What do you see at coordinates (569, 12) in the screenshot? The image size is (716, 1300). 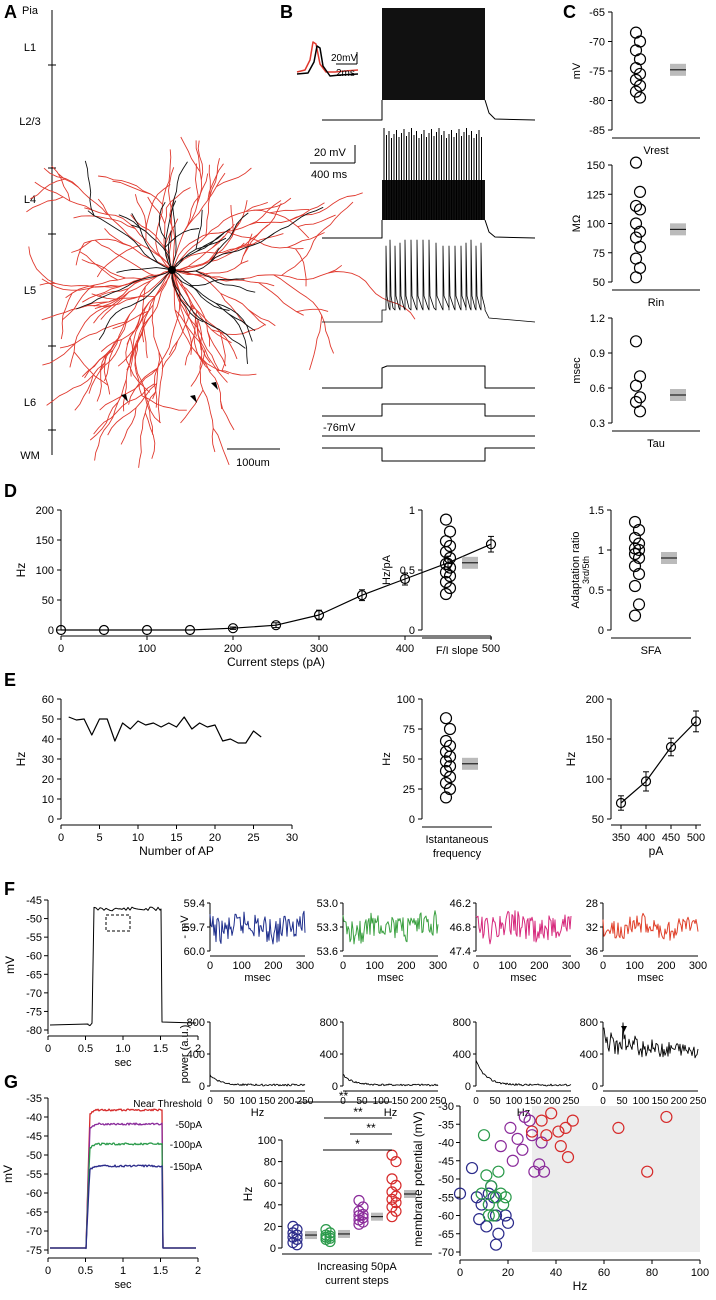 I see `panel-label-C: C` at bounding box center [569, 12].